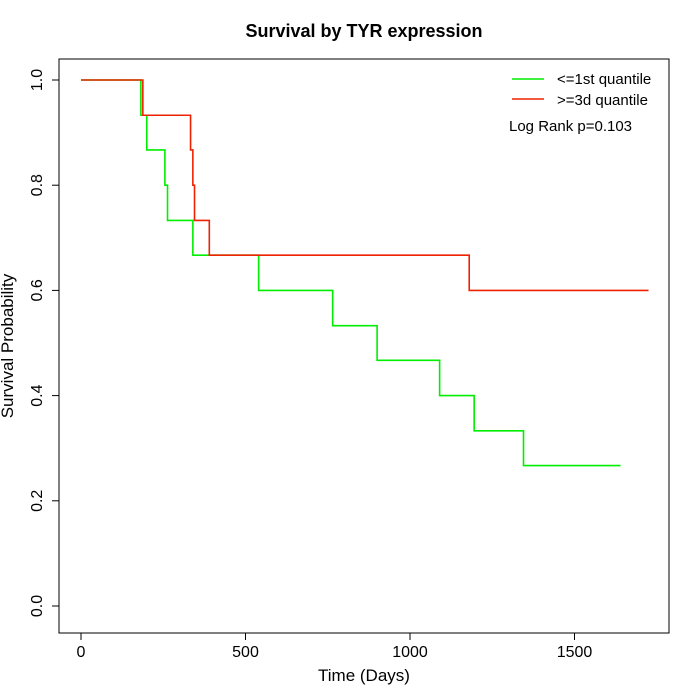  I want to click on y-tick-label: 0.4, so click(37, 395).